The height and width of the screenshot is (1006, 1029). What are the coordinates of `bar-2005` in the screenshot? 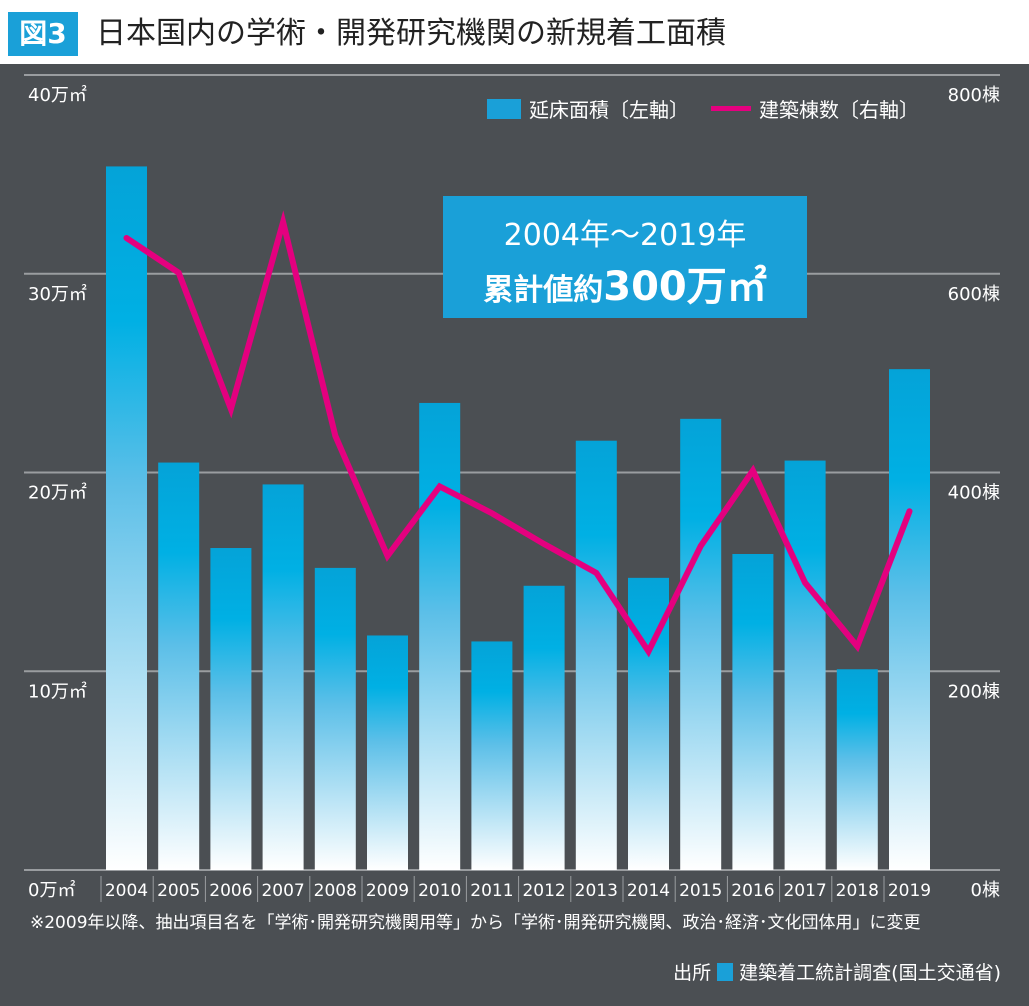 It's located at (179, 666).